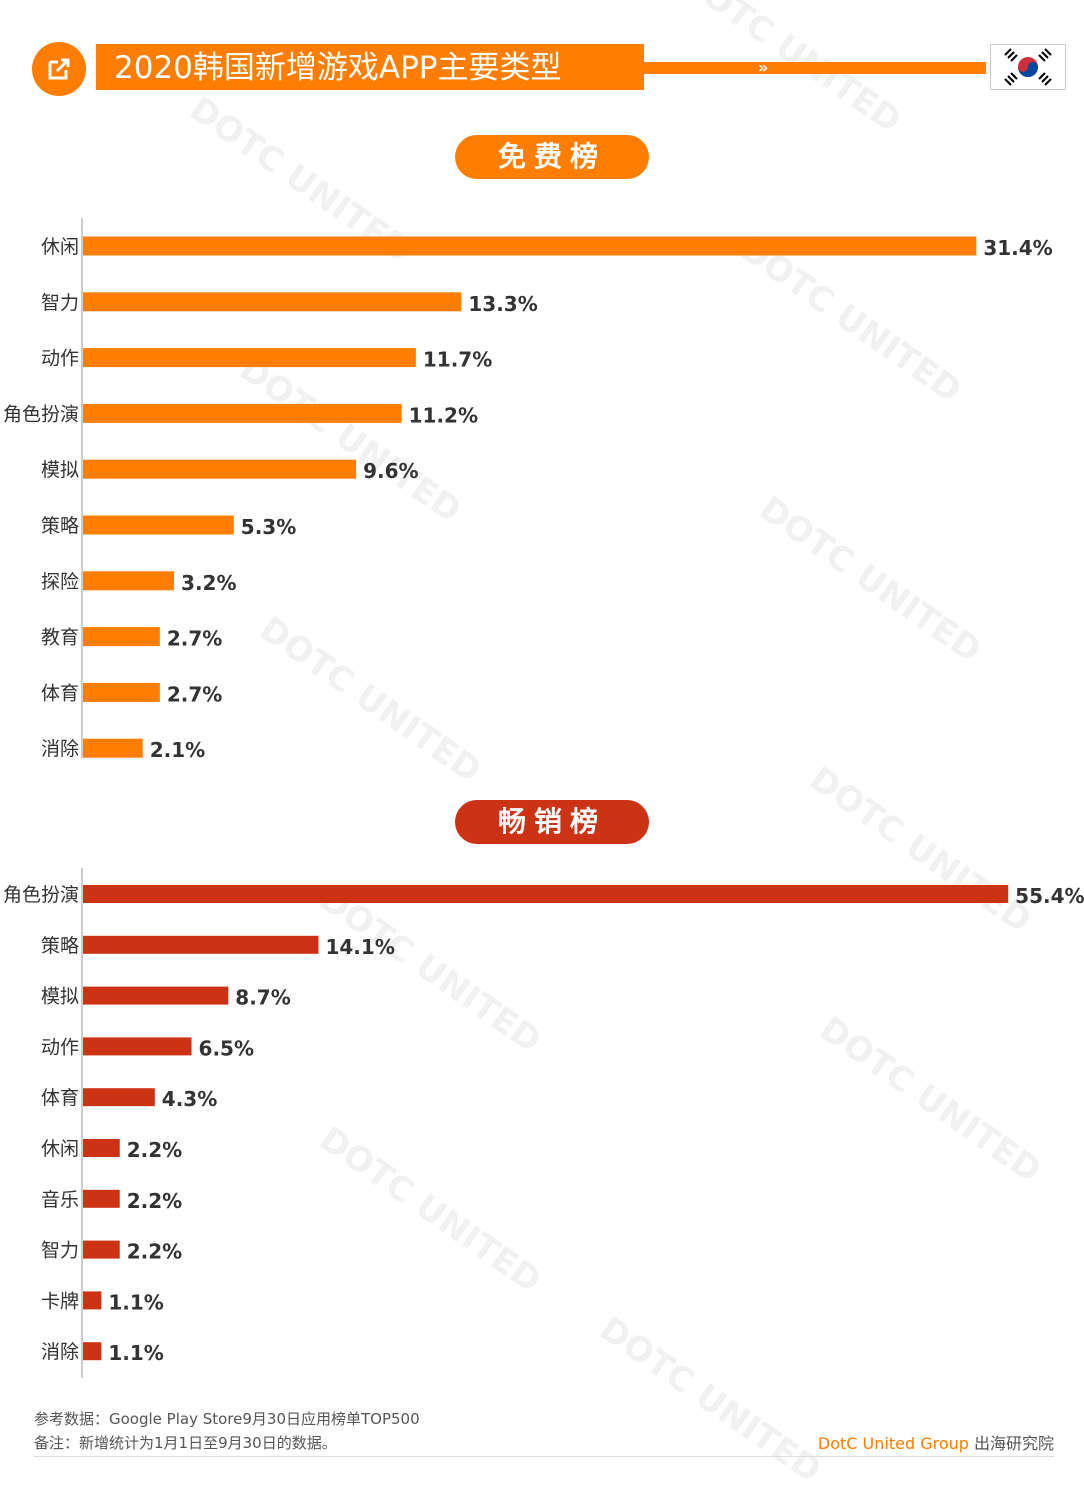  I want to click on category-label: 教育, so click(60, 638).